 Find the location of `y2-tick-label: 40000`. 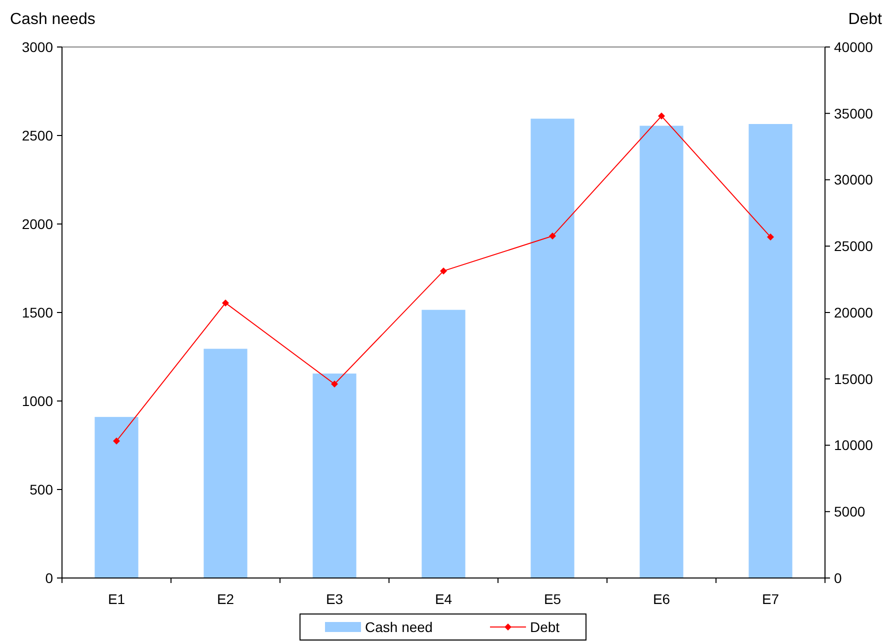

y2-tick-label: 40000 is located at coordinates (854, 46).